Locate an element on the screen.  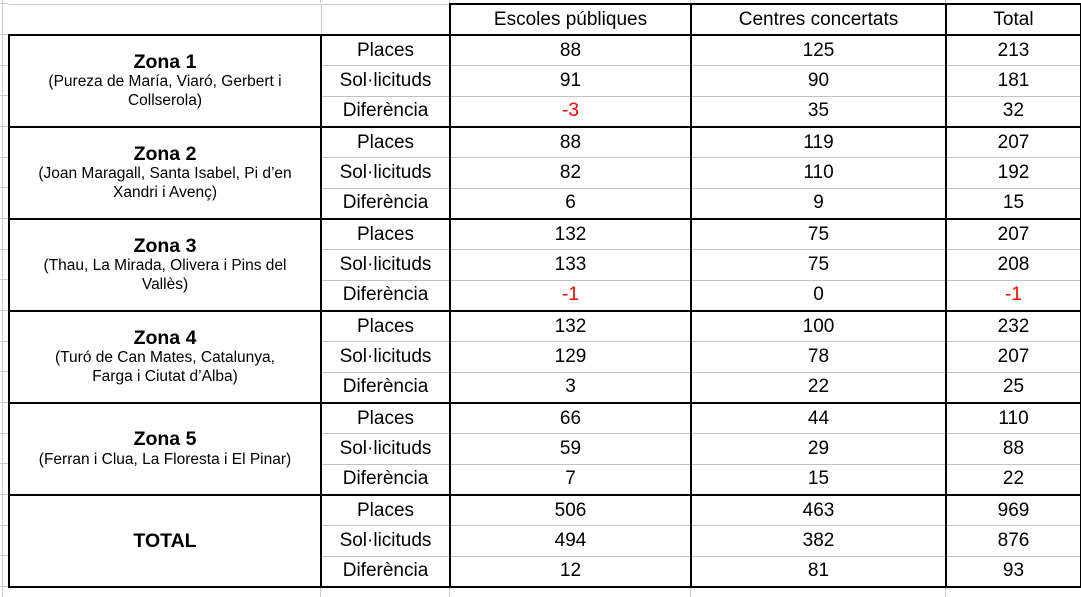
value-cell: 59 is located at coordinates (570, 449).